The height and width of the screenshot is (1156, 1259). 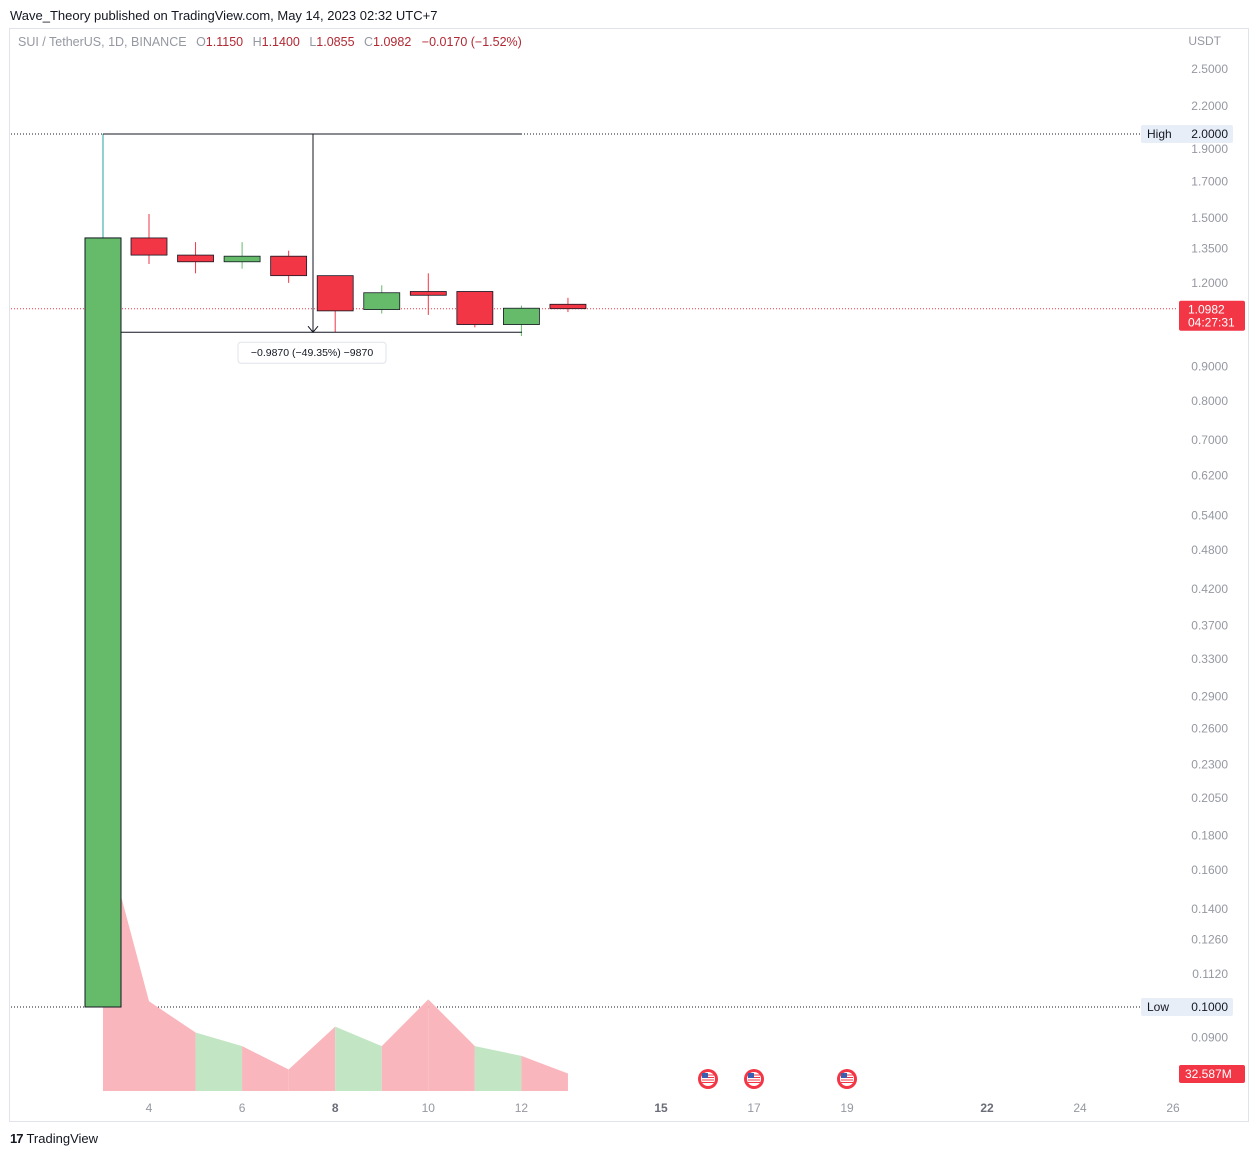 What do you see at coordinates (1209, 659) in the screenshot?
I see `price-tick-label: 0.3300` at bounding box center [1209, 659].